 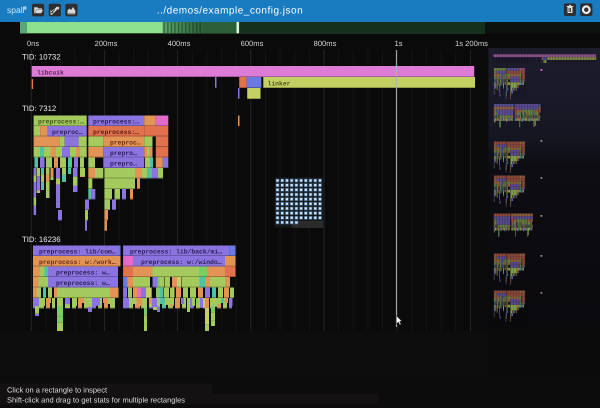 What do you see at coordinates (471, 43) in the screenshot?
I see `svg-text: 1s 200ms` at bounding box center [471, 43].